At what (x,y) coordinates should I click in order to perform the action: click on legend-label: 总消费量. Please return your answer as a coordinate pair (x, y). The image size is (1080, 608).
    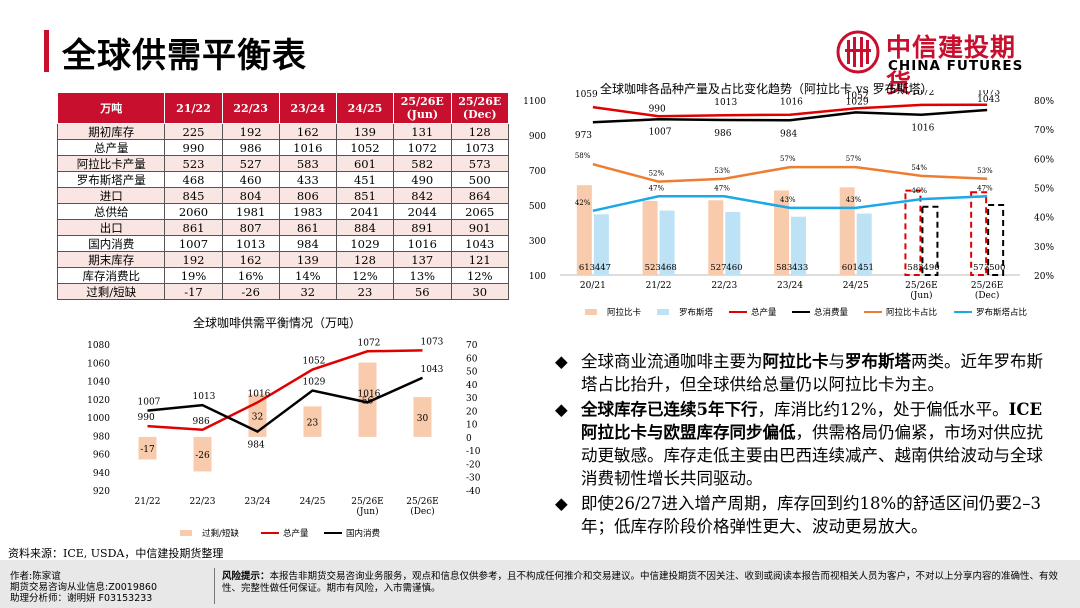
    Looking at the image, I should click on (831, 312).